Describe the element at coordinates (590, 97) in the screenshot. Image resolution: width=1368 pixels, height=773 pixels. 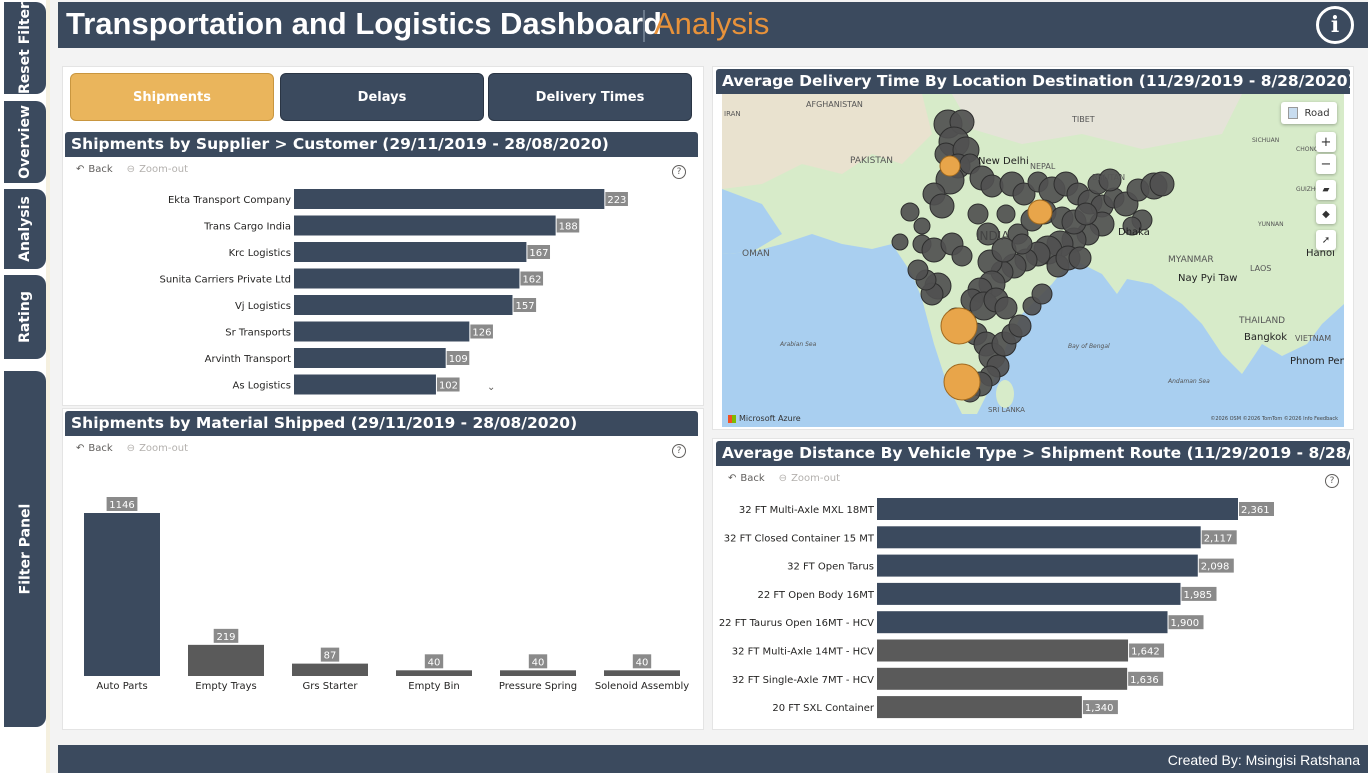
I see `tab-delivery-times: Delivery Times` at that location.